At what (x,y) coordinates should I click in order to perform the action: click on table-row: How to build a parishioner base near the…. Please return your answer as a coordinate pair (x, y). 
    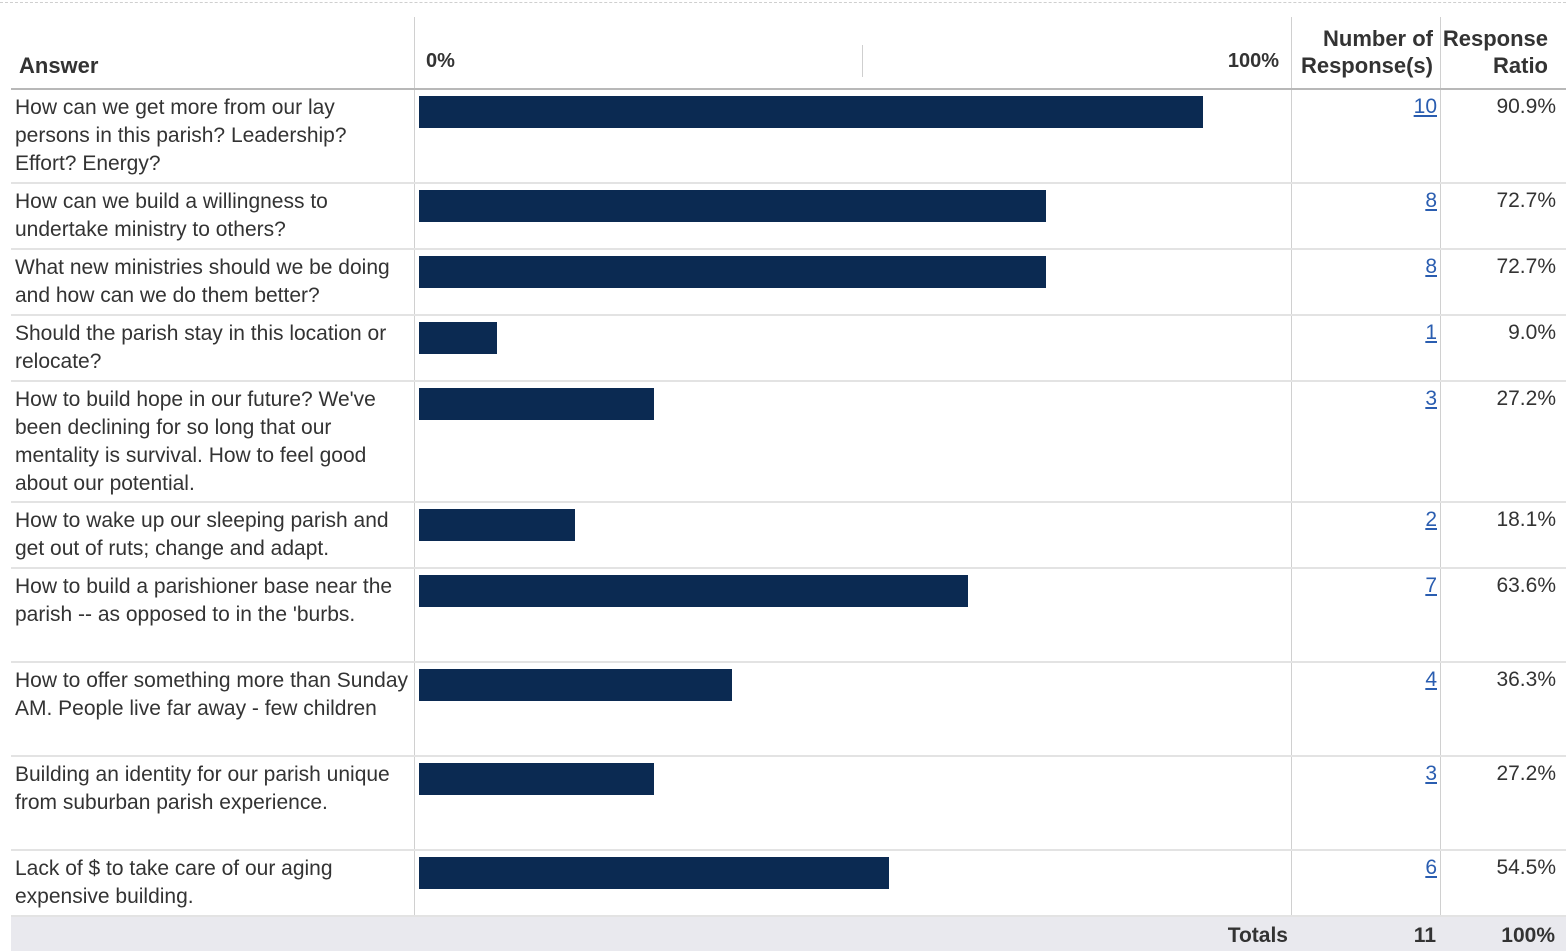
    Looking at the image, I should click on (788, 616).